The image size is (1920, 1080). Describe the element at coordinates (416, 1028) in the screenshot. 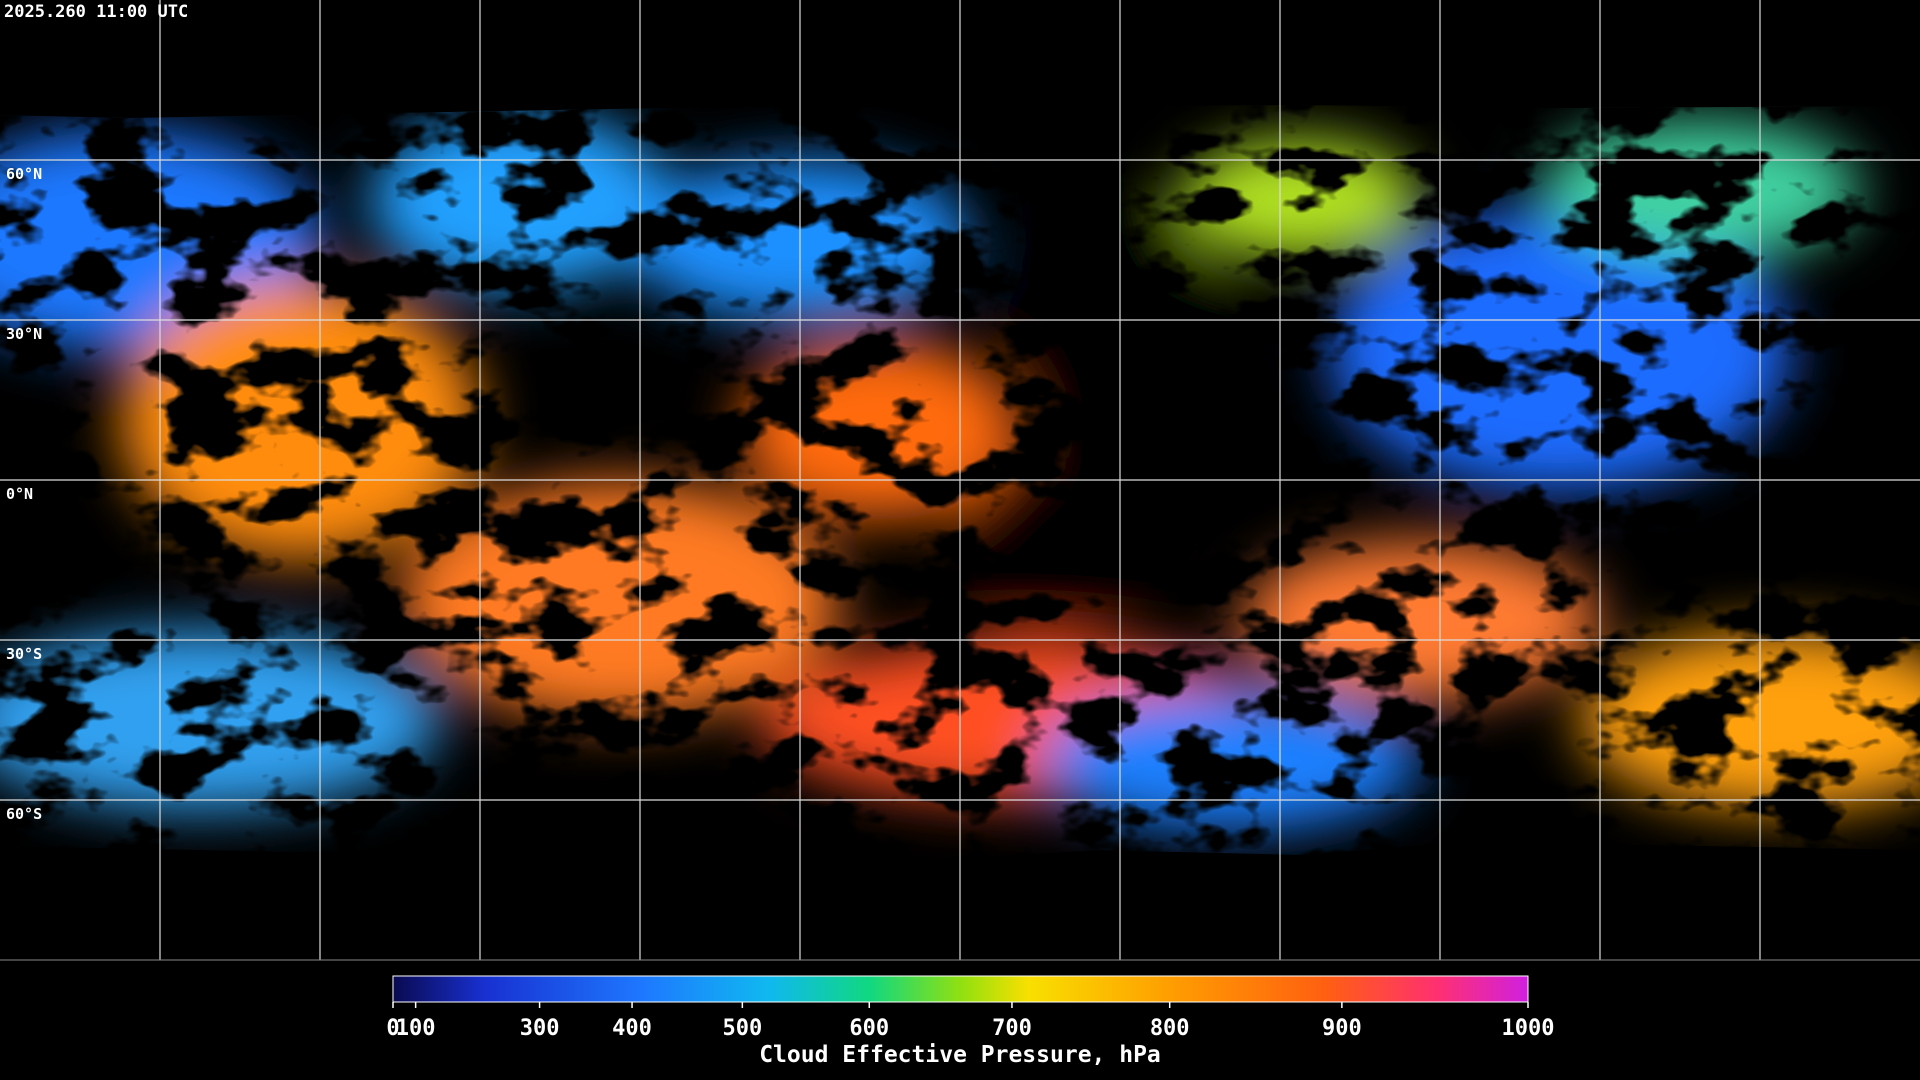

I see `colorbar-tick-label: 100` at that location.